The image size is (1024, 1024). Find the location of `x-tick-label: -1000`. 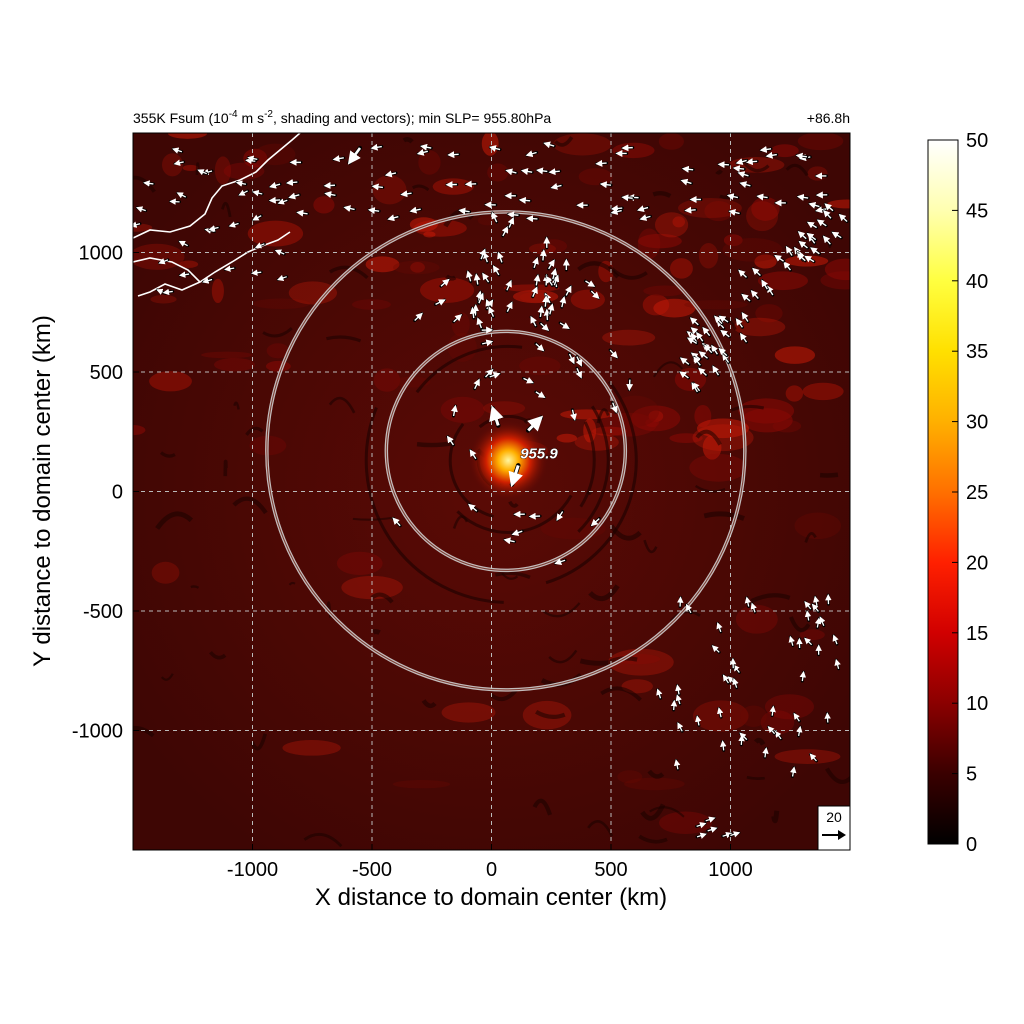

x-tick-label: -1000 is located at coordinates (252, 870).